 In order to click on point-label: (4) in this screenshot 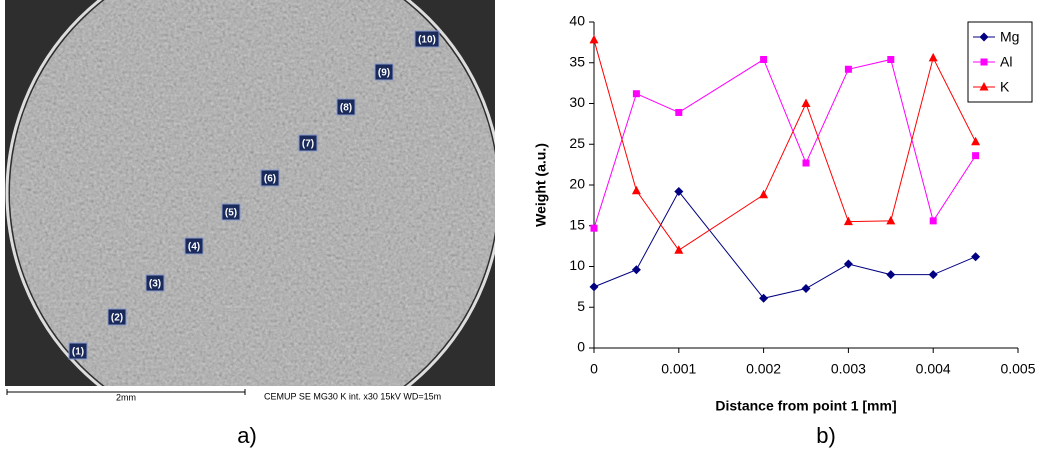, I will do `click(194, 247)`.